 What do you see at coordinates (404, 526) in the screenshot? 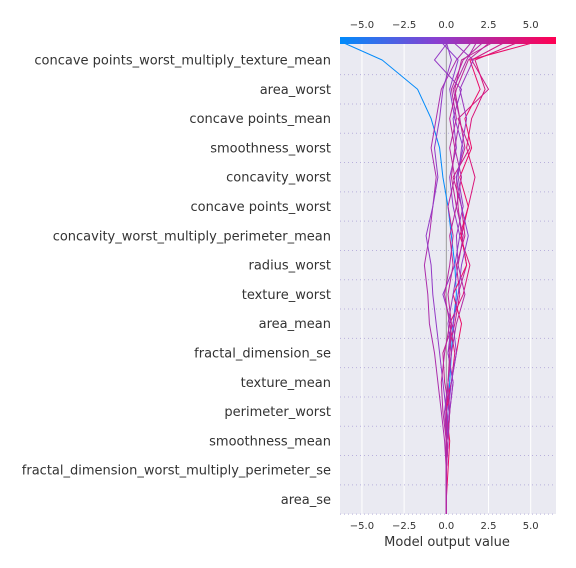
I see `bottom-tick-label: −2.5` at bounding box center [404, 526].